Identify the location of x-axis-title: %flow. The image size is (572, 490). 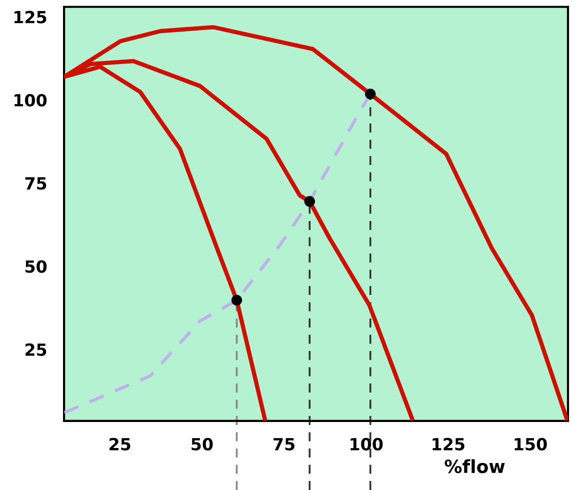
(474, 466).